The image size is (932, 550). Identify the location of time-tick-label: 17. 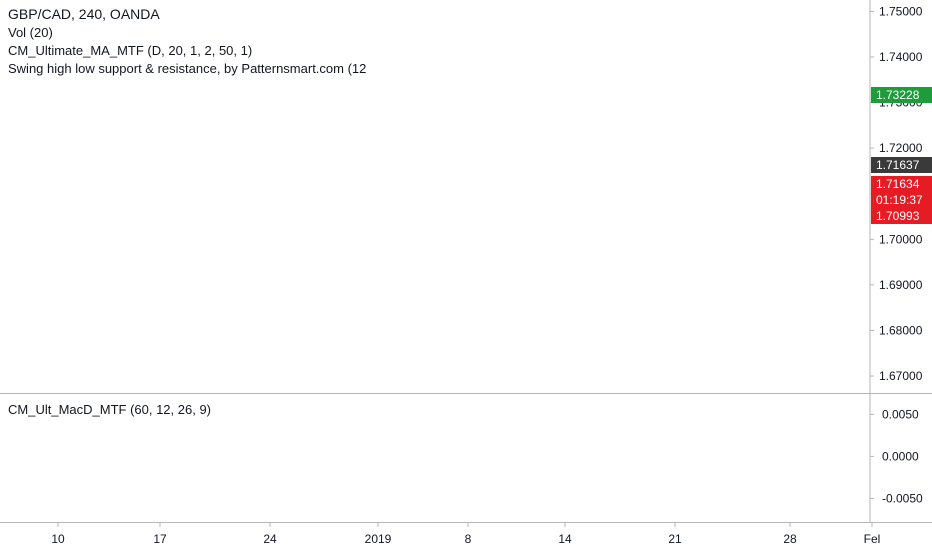
(160, 539).